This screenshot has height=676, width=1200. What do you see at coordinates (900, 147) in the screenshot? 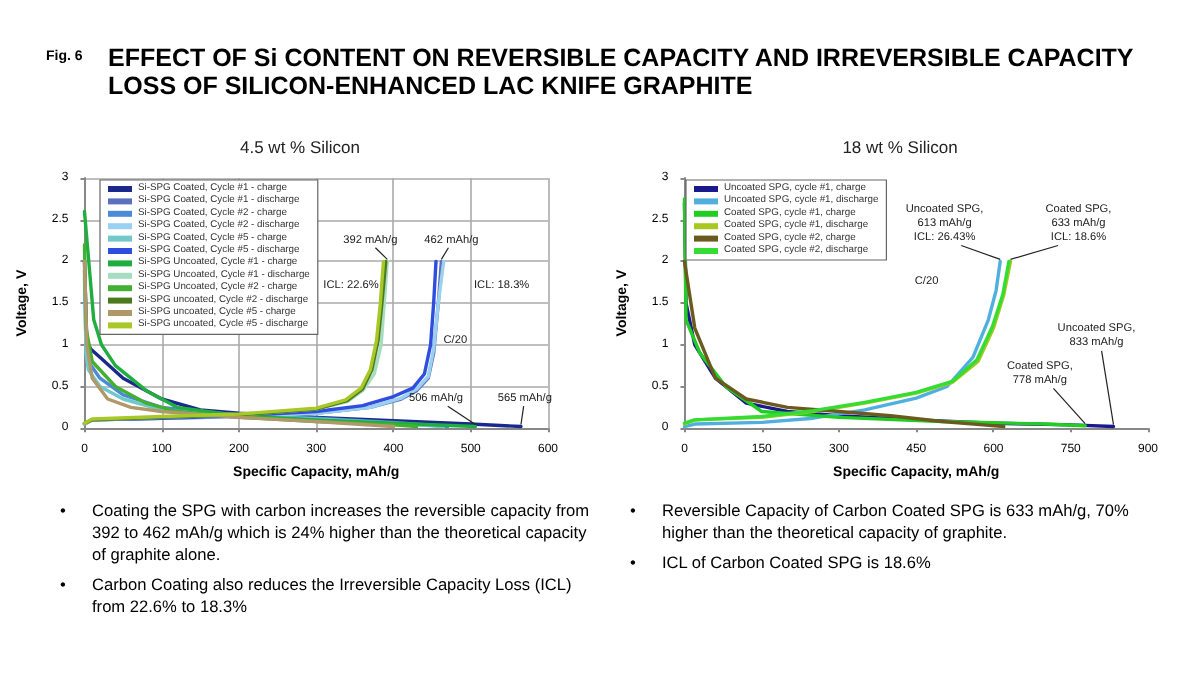
I see `chart-title: 18 wt % Silicon` at bounding box center [900, 147].